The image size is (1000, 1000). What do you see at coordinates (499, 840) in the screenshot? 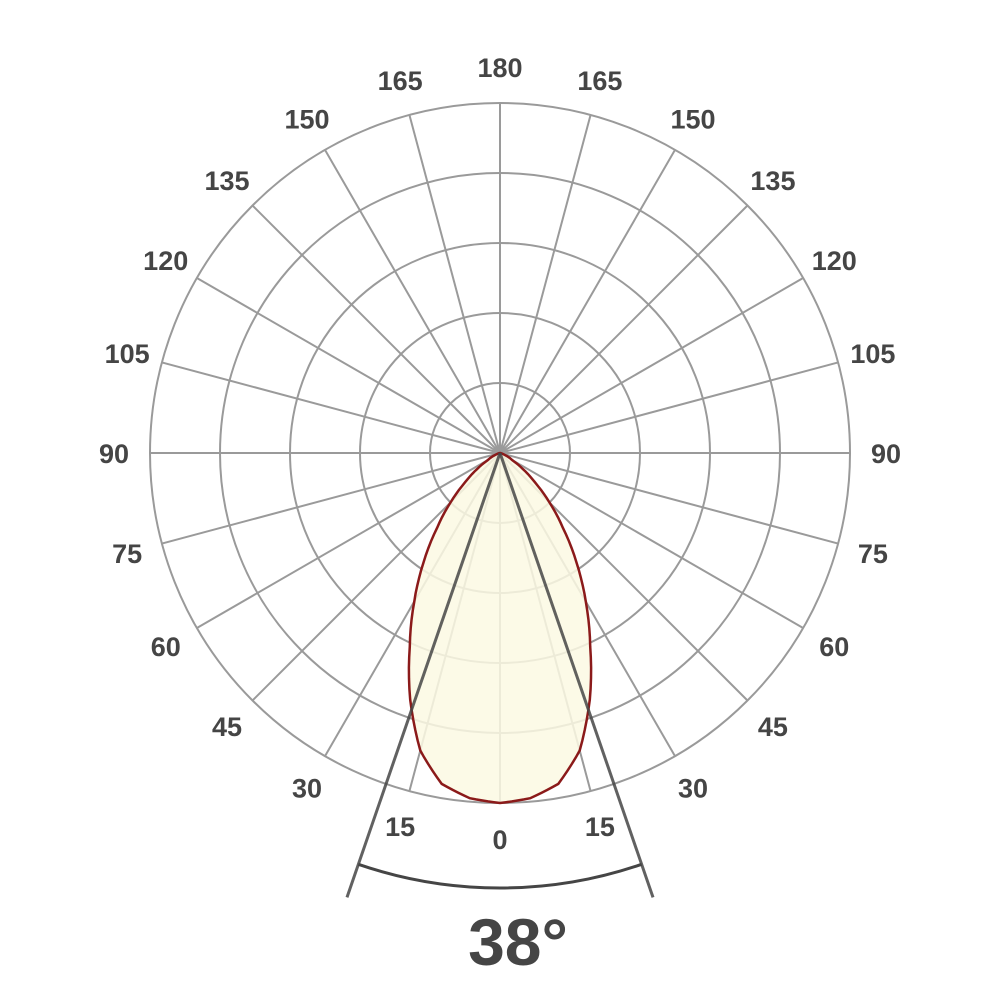
I see `angle-label: 0` at bounding box center [499, 840].